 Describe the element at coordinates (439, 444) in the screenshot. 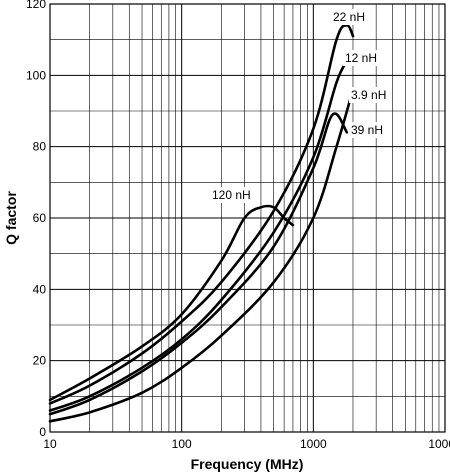

I see `x-tick-label: 10000` at that location.